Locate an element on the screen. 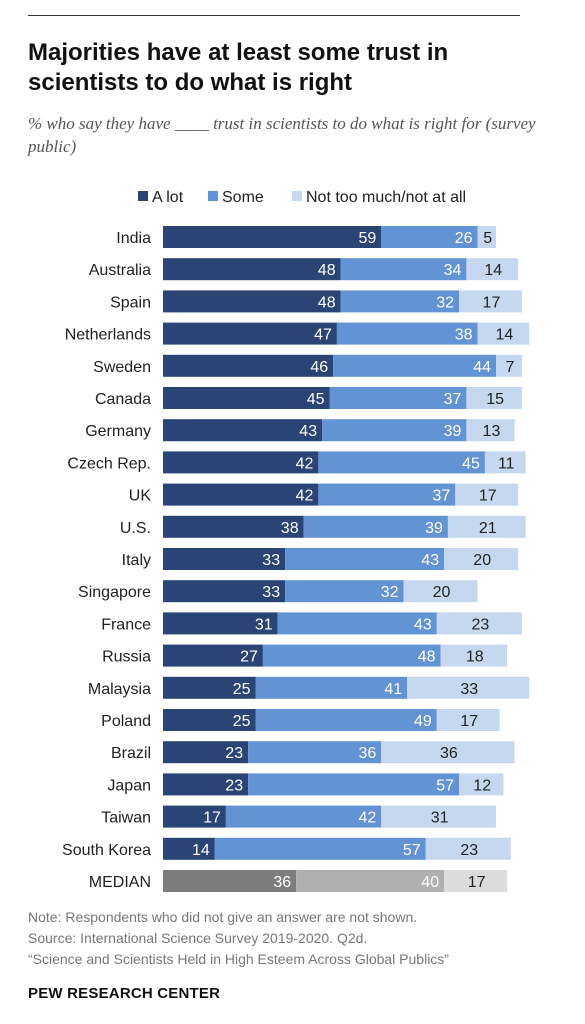  category-label-australia: Australia is located at coordinates (120, 270).